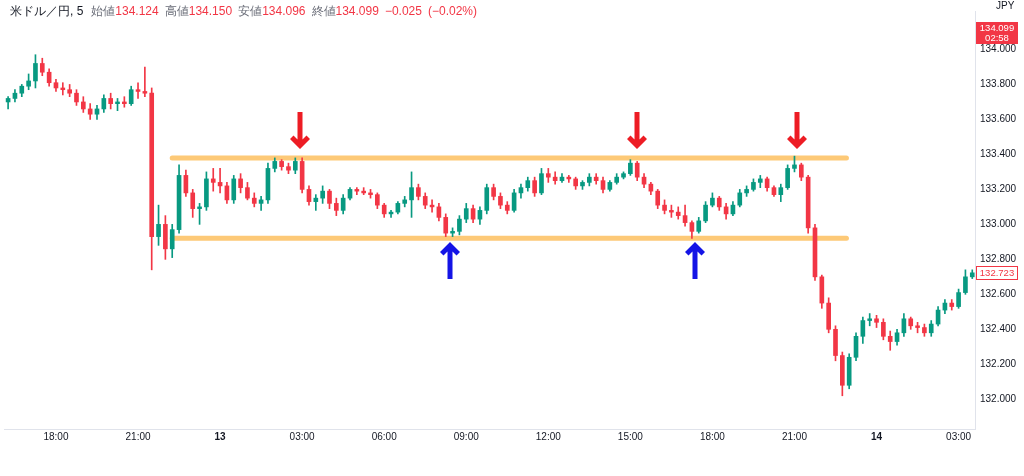  What do you see at coordinates (220, 436) in the screenshot?
I see `x-tick-label: 13` at bounding box center [220, 436].